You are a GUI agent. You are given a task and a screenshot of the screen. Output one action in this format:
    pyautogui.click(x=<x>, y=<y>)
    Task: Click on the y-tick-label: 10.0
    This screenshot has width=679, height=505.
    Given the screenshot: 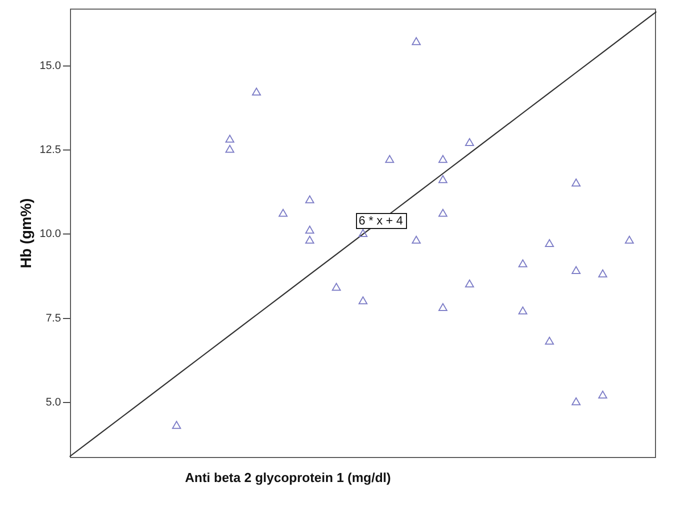 What is the action you would take?
    pyautogui.click(x=50, y=234)
    